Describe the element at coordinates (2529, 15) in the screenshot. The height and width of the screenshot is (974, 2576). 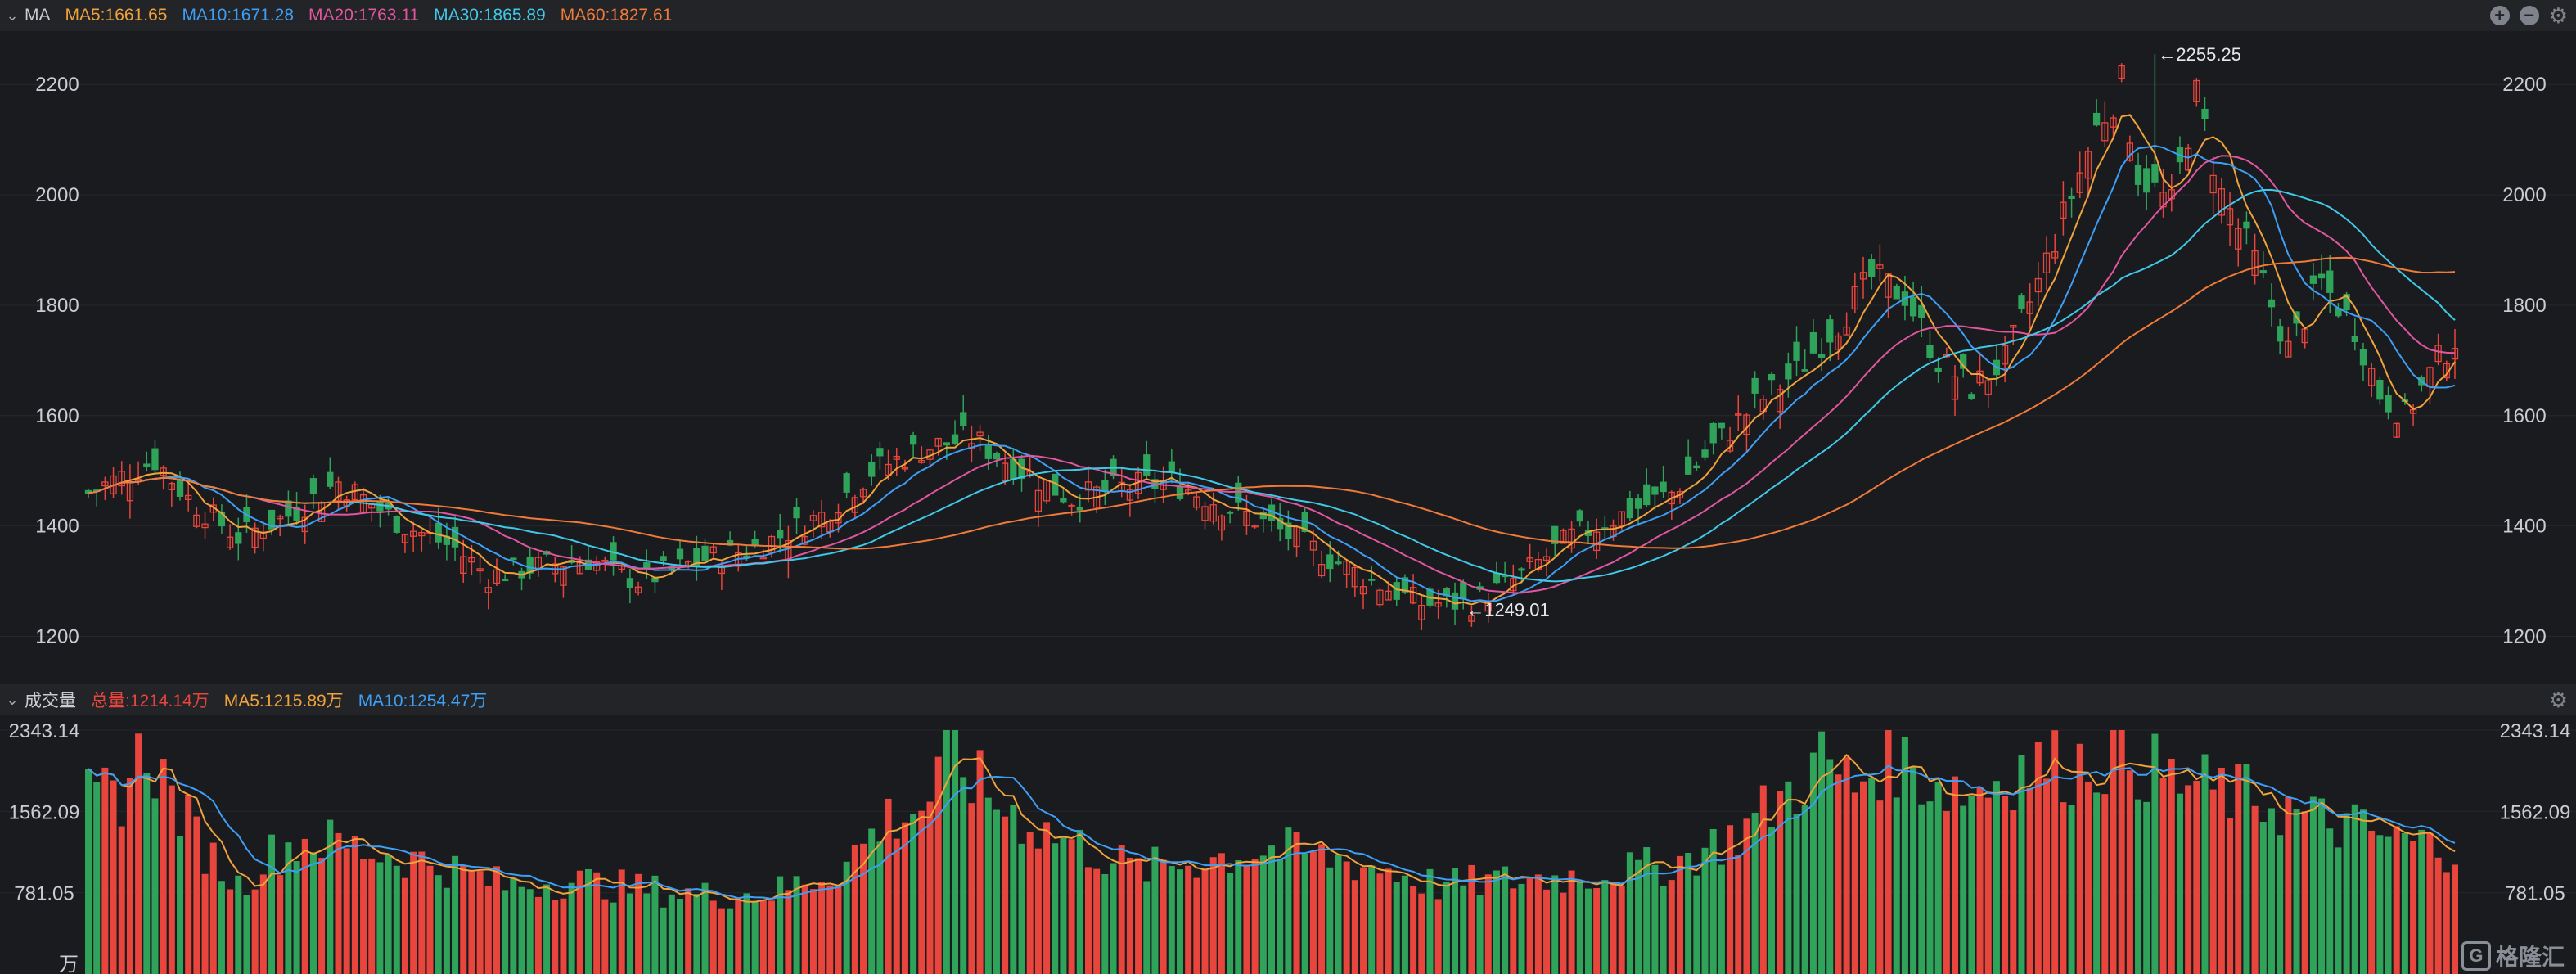
I see `minus-icon: −` at that location.